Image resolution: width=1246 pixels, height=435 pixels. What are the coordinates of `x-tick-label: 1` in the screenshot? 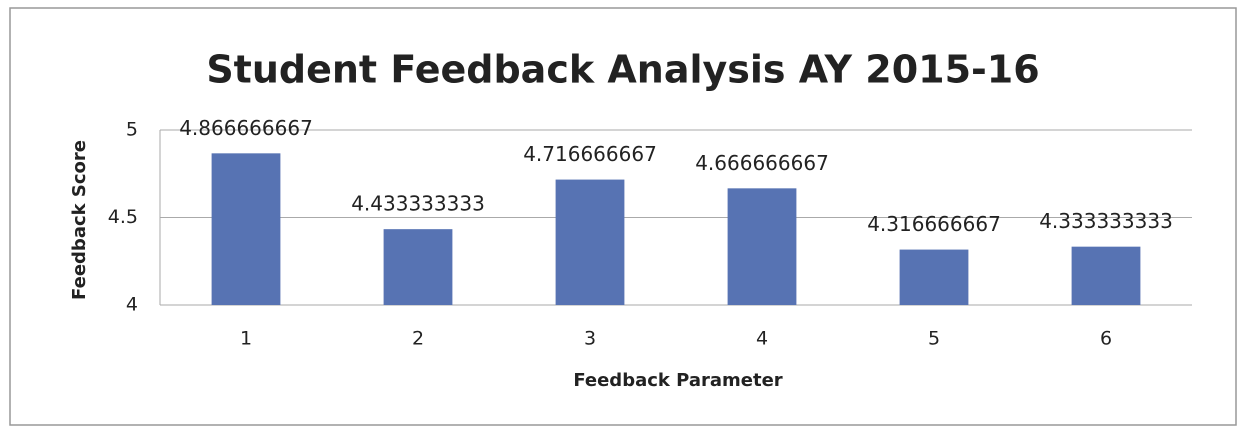 It's located at (246, 339).